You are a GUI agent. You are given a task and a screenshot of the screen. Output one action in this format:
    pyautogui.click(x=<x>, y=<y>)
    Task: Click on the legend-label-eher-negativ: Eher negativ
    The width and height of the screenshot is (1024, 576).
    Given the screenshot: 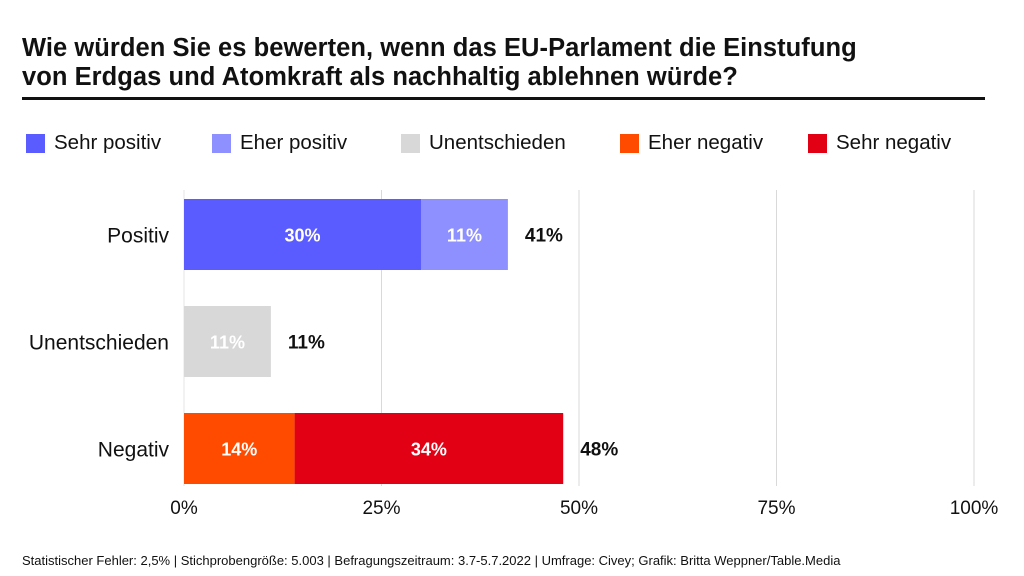 What is the action you would take?
    pyautogui.click(x=706, y=142)
    